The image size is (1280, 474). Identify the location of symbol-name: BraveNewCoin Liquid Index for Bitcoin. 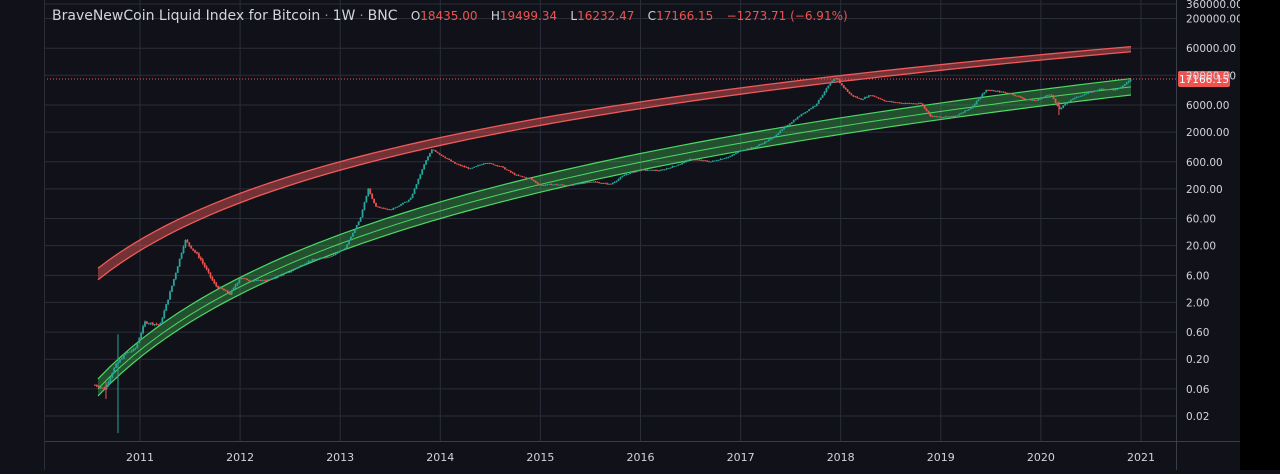
(186, 16).